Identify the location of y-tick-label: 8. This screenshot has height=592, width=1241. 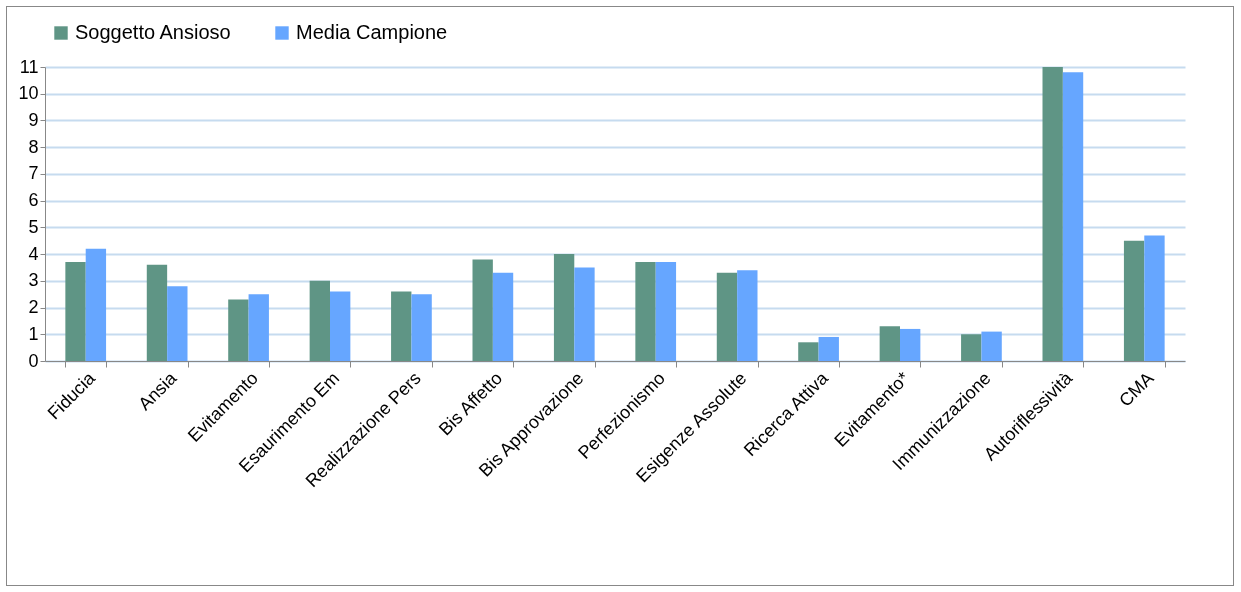
(33, 146).